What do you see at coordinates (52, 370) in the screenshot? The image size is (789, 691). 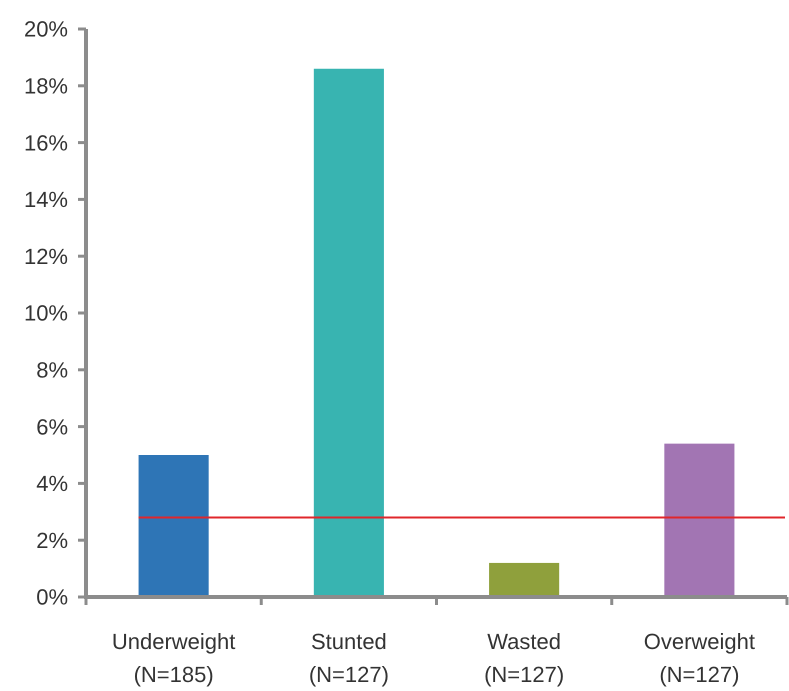 I see `y-tick-label: 8%` at bounding box center [52, 370].